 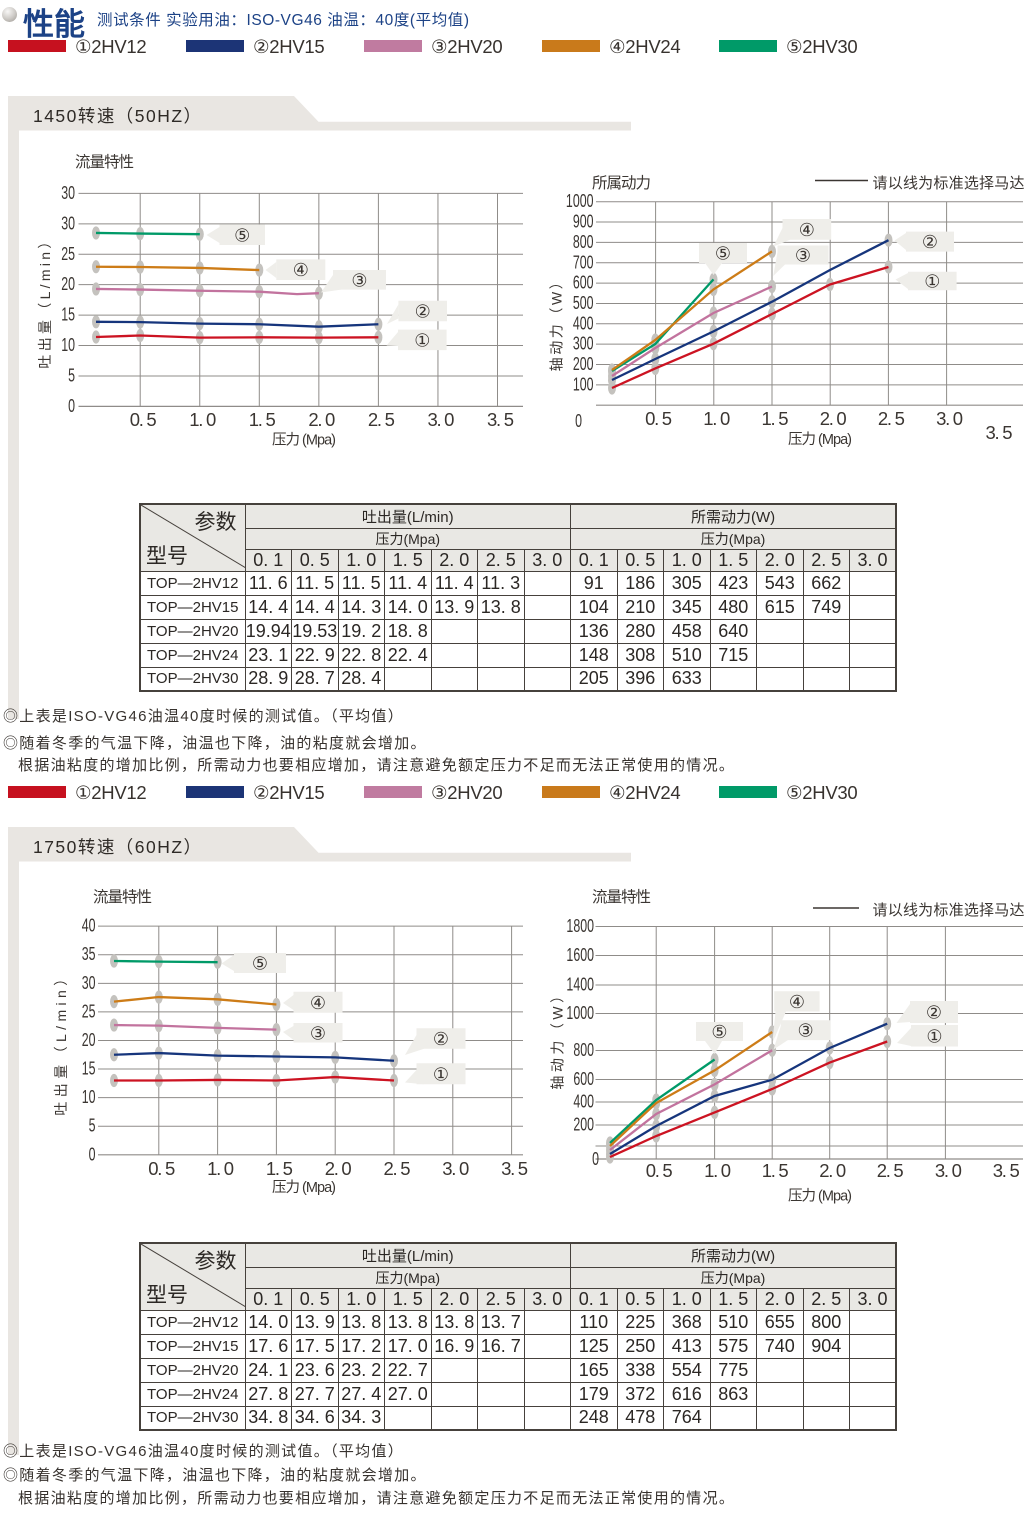 I want to click on svg-text: 100, so click(x=583, y=385).